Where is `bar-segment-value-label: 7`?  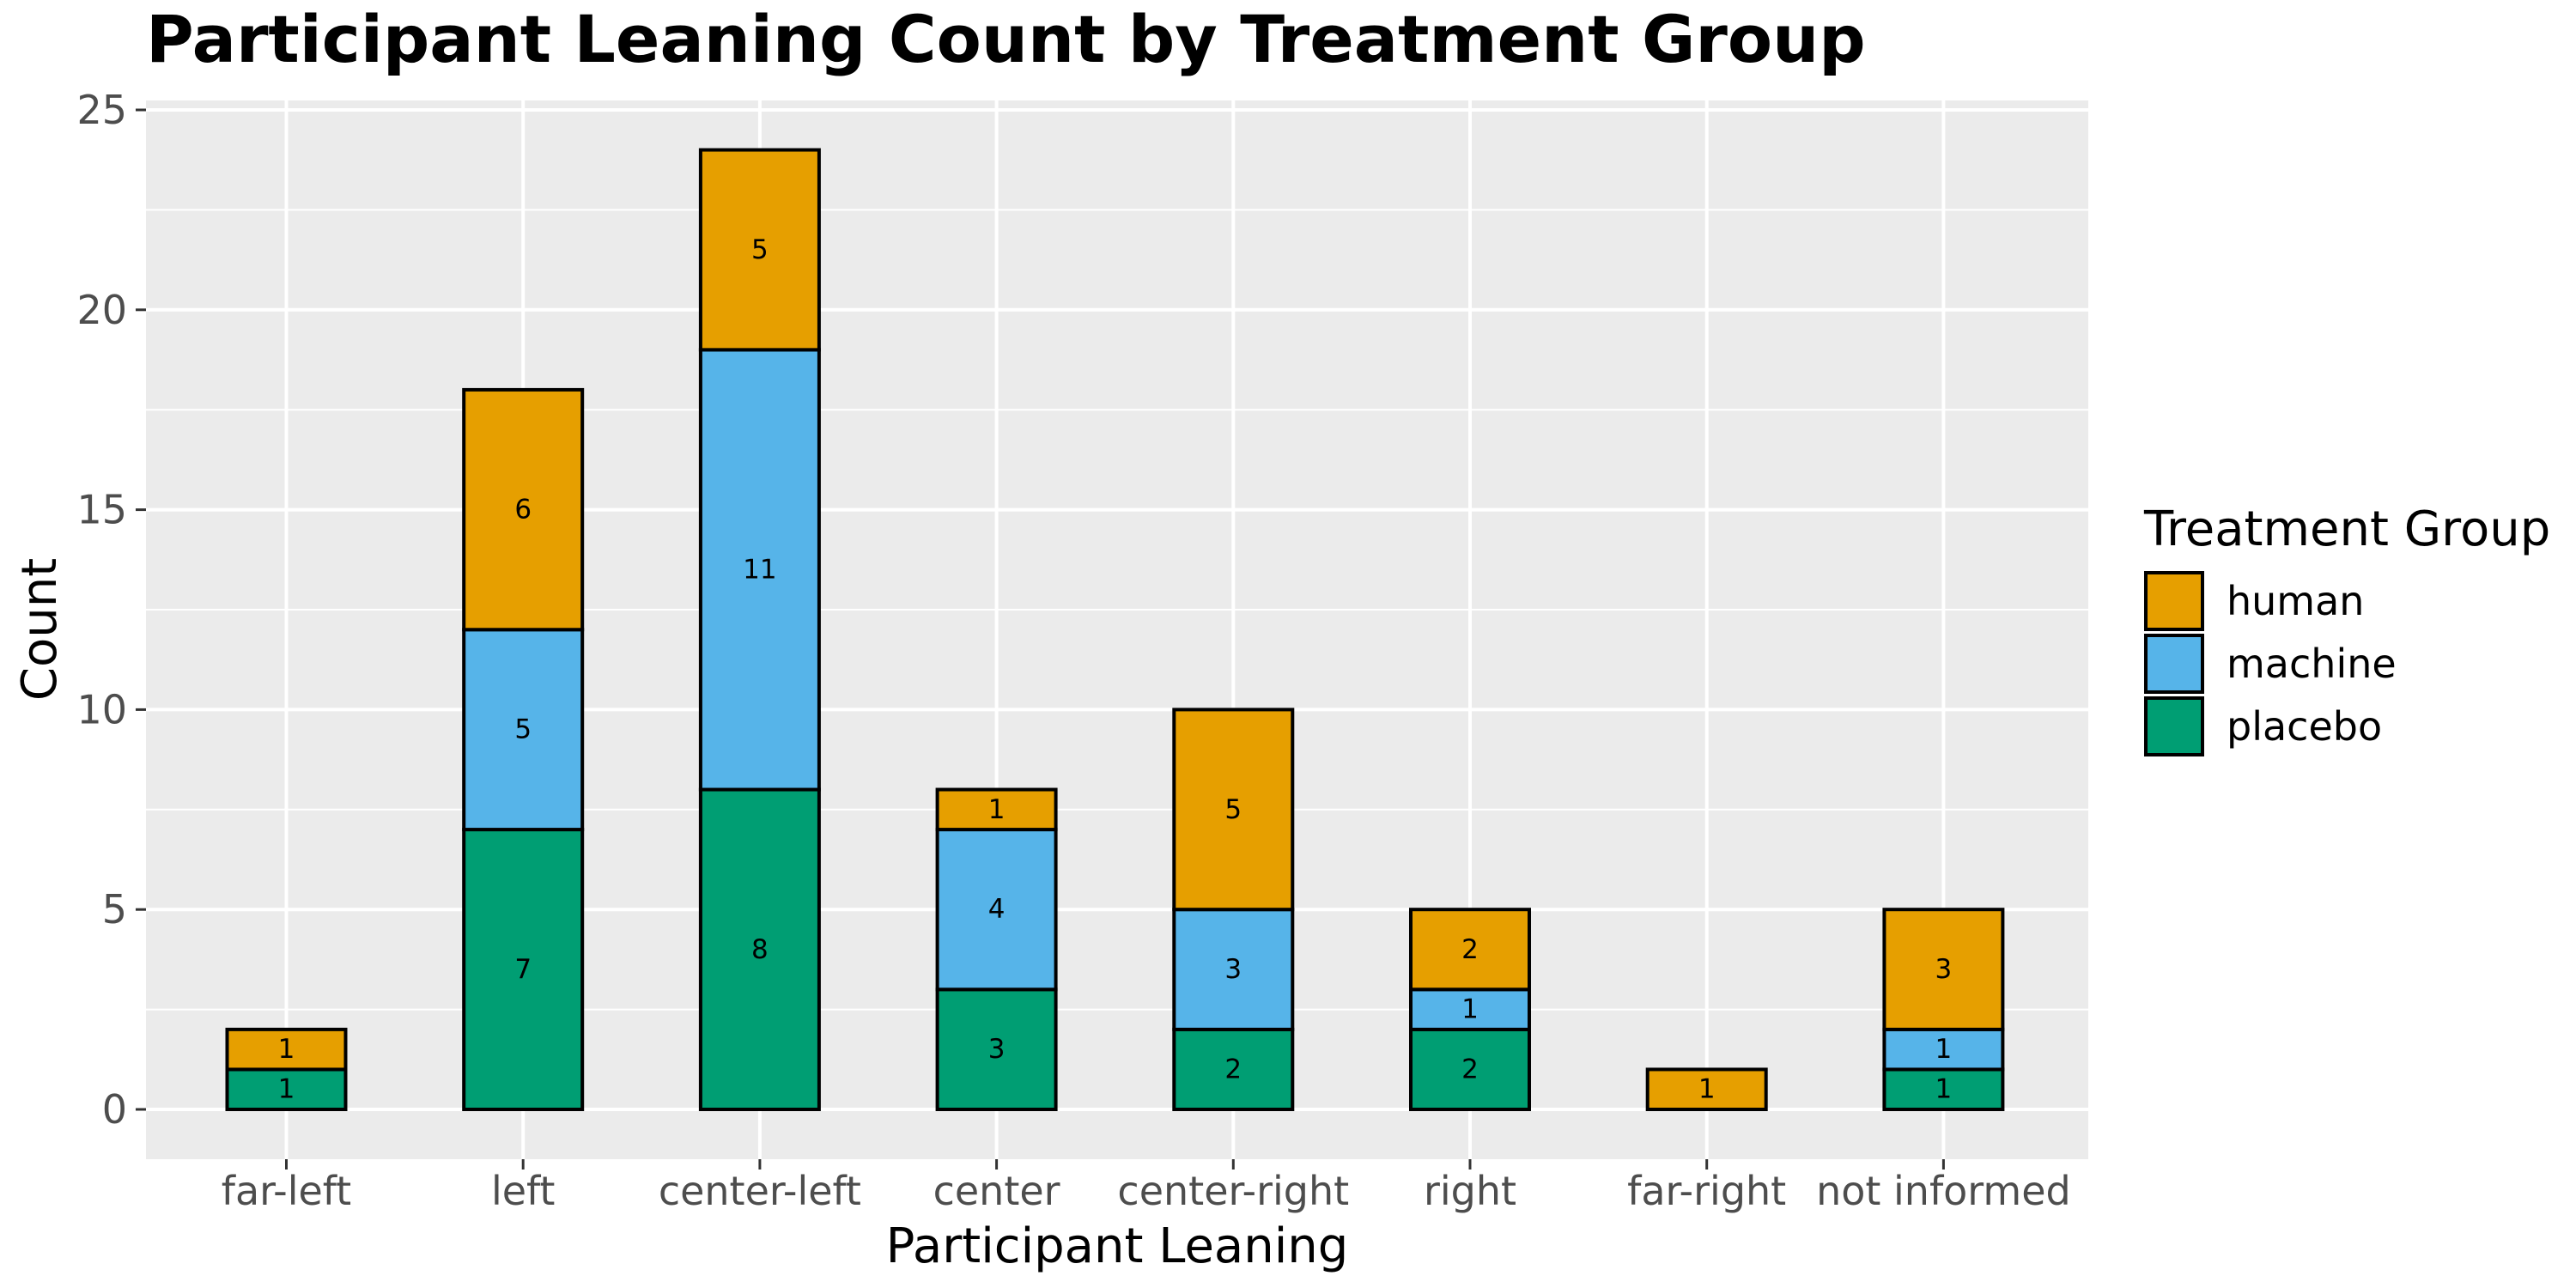
bar-segment-value-label: 7 is located at coordinates (523, 969).